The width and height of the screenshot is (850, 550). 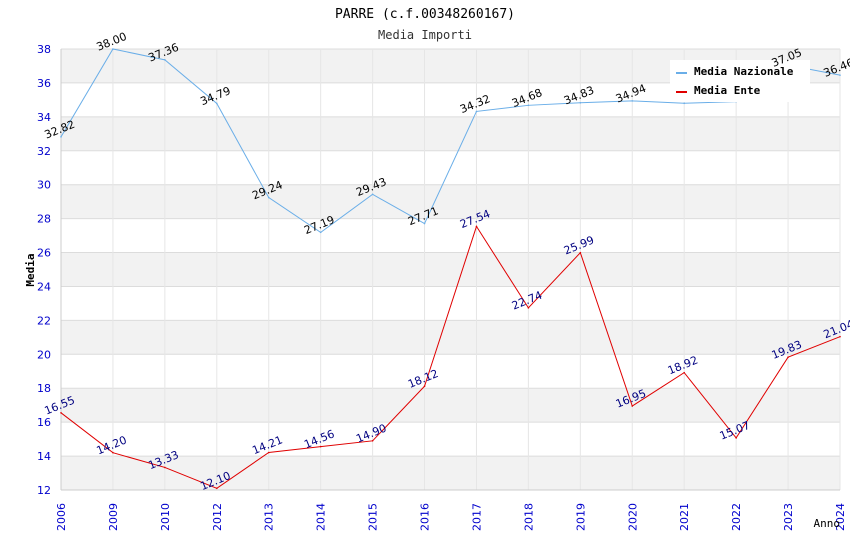 I want to click on data-label: 34.79, so click(x=215, y=96).